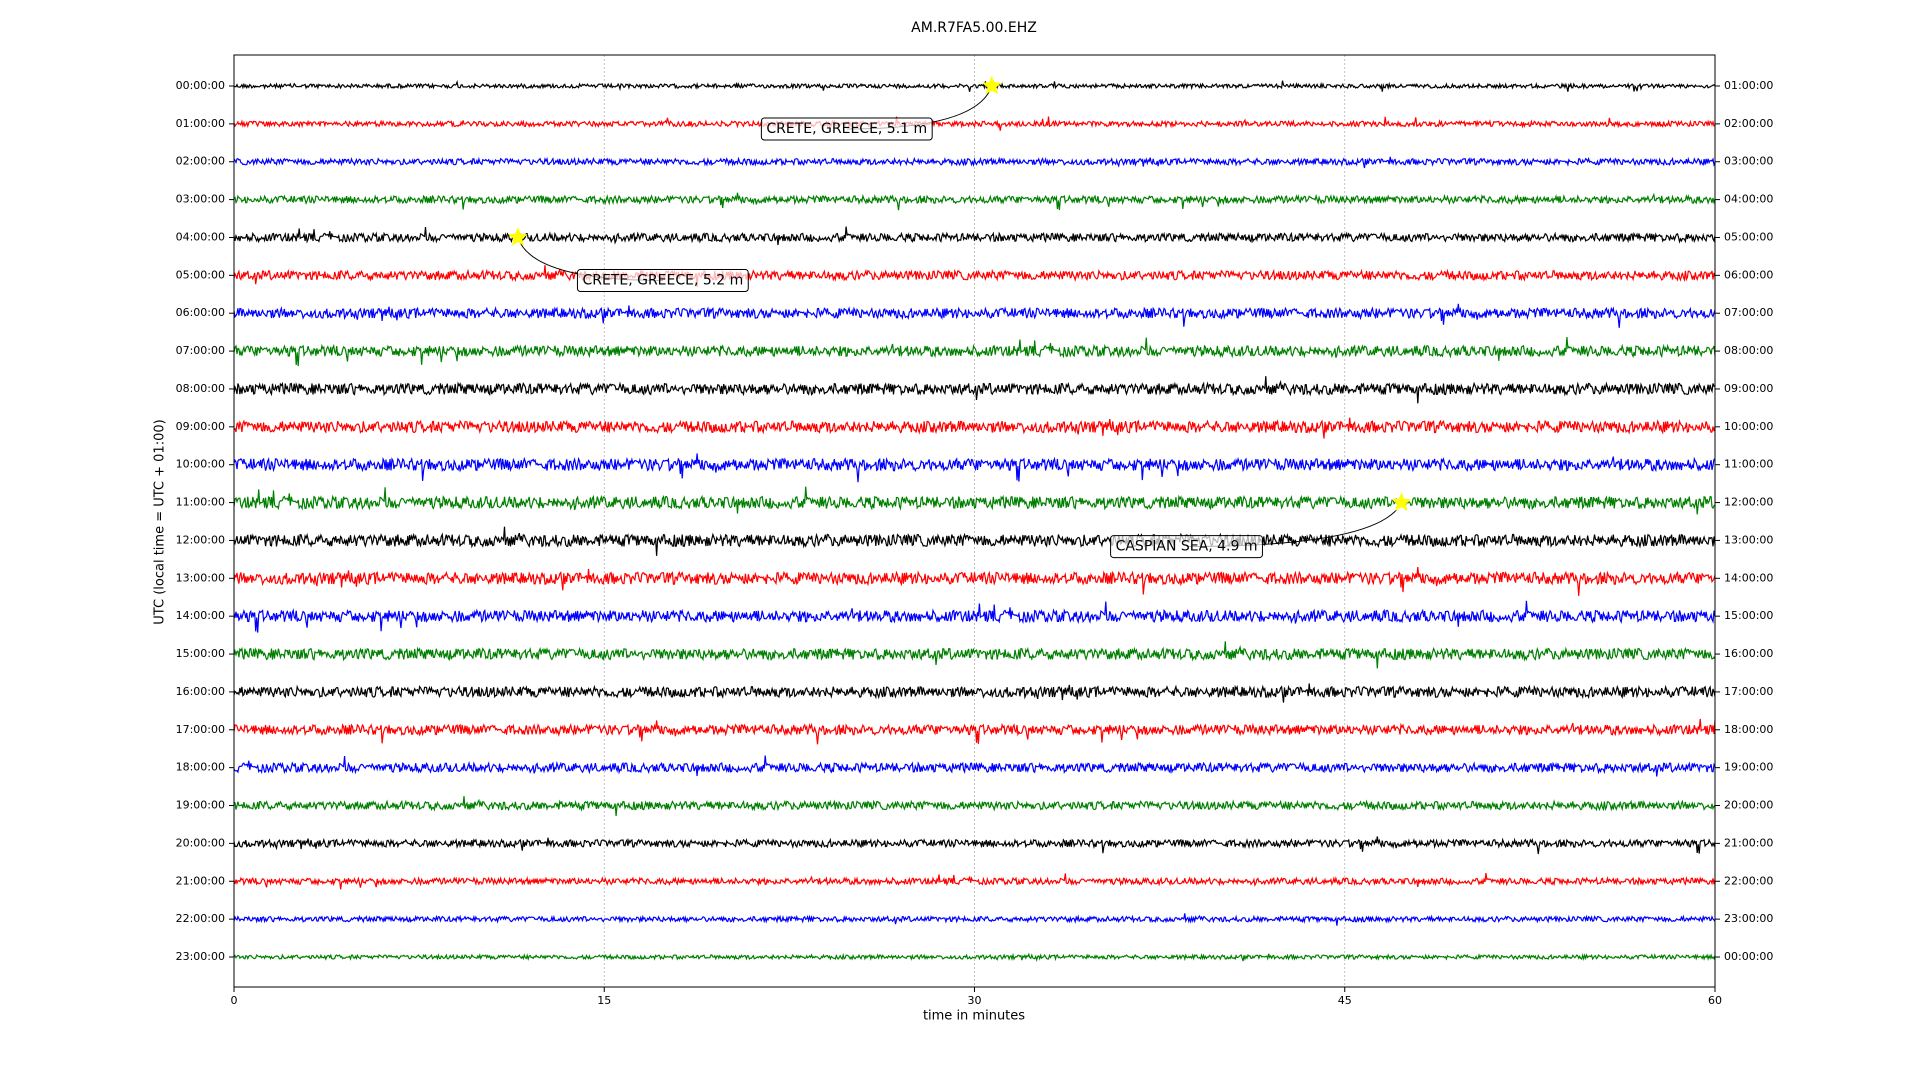 The height and width of the screenshot is (1080, 1920). I want to click on y-tick-label: 08:00:00, so click(200, 388).